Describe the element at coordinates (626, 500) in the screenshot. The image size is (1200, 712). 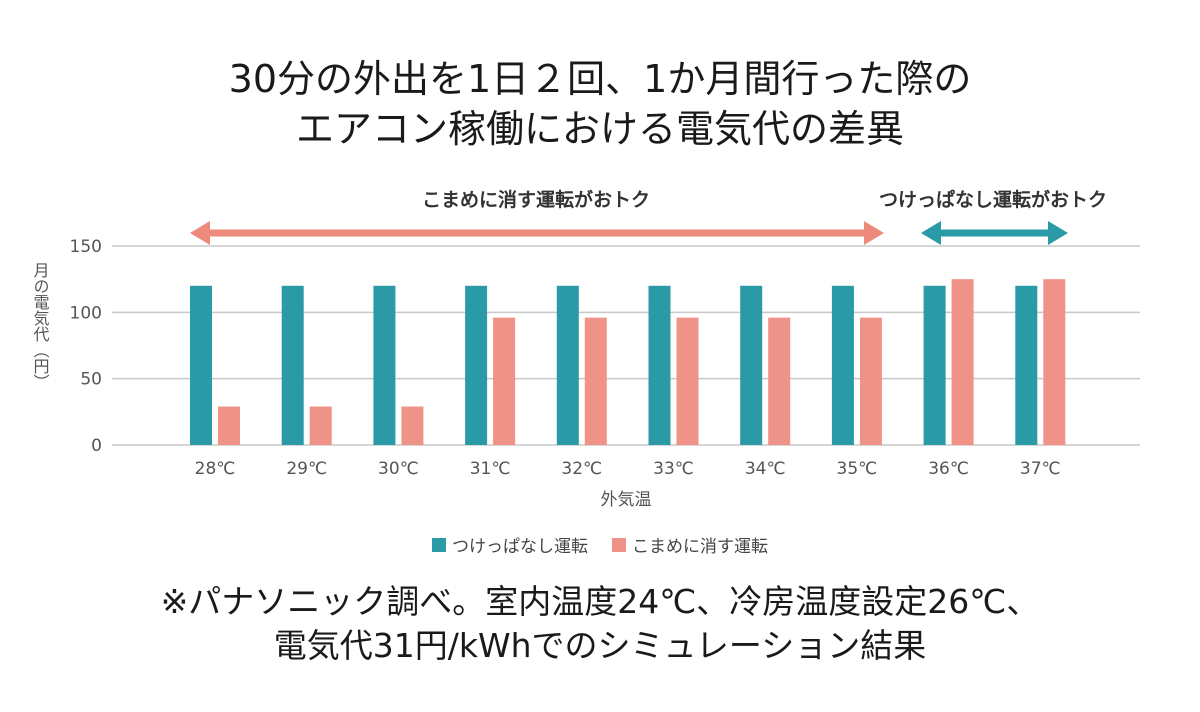
I see `x-axis-label: 外気温` at that location.